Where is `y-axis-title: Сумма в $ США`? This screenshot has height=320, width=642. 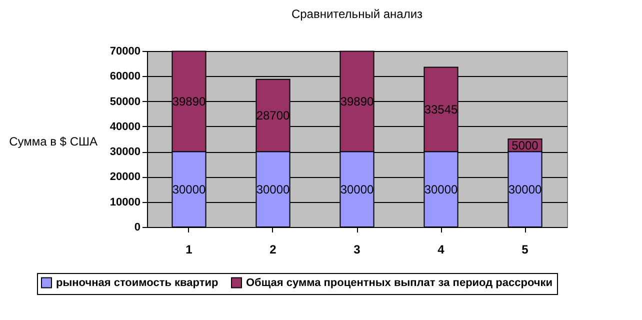 y-axis-title: Сумма в $ США is located at coordinates (53, 141).